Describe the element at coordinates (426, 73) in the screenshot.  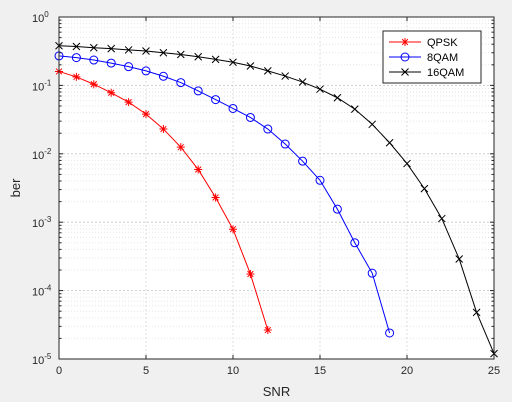
I see `legend-entry-16qam: 16QAM` at that location.